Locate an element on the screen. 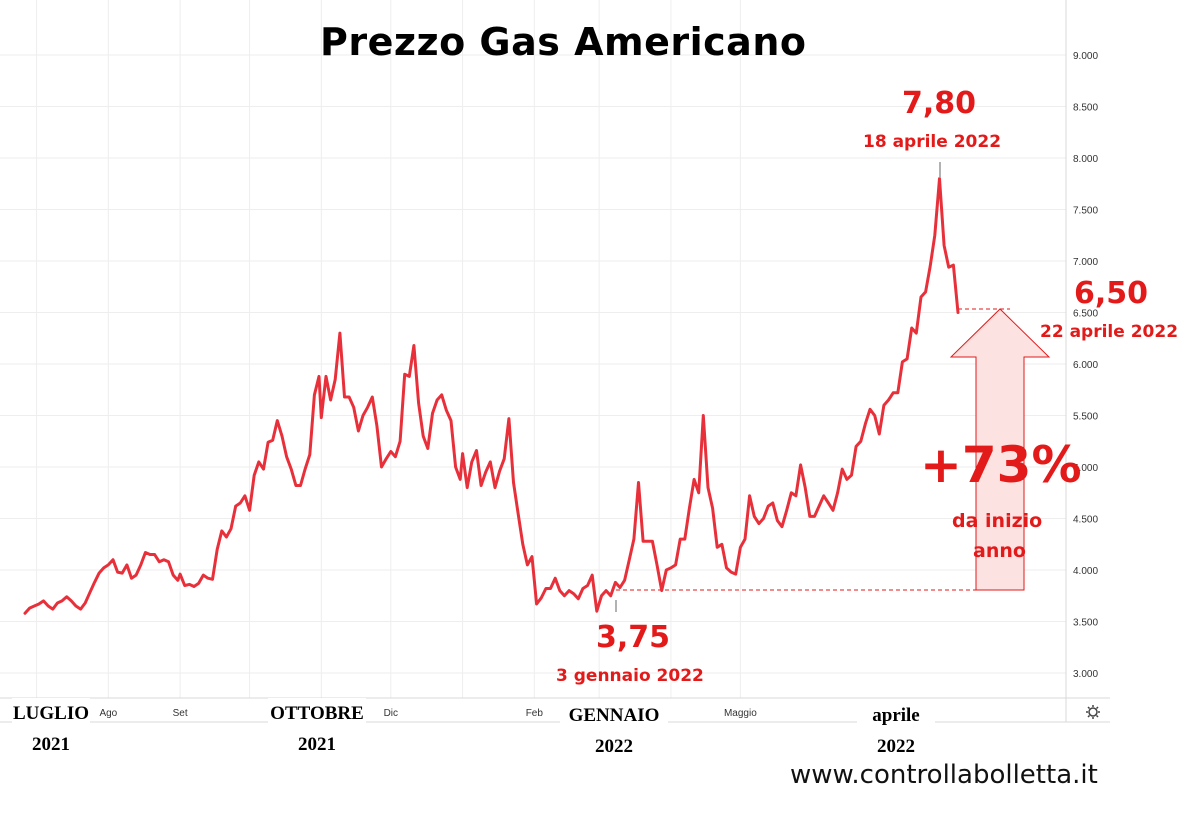 The width and height of the screenshot is (1193, 816). chart-title: Prezzo Gas Americano is located at coordinates (563, 42).